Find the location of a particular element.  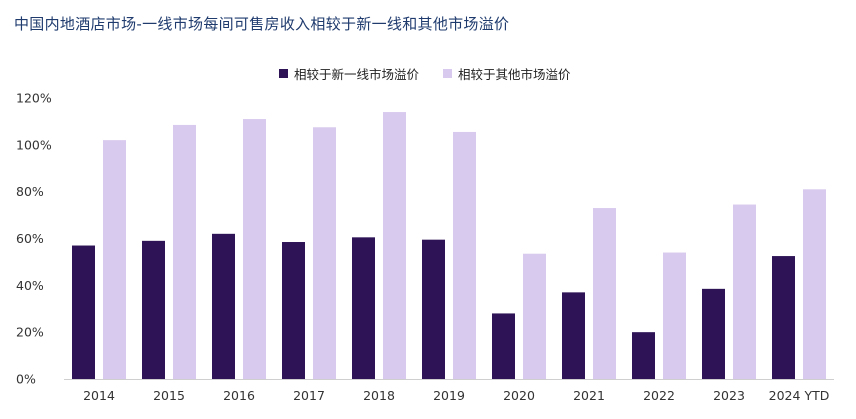

legend-label-series-1: 相较于新一线市场溢价 is located at coordinates (357, 74).